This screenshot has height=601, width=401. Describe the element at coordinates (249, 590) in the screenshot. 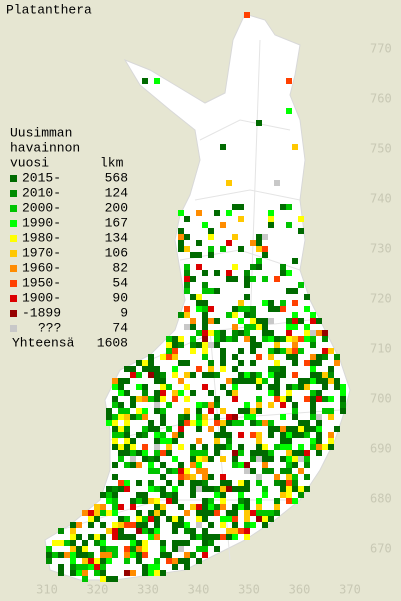

I see `x-coordinate-label: 350` at that location.